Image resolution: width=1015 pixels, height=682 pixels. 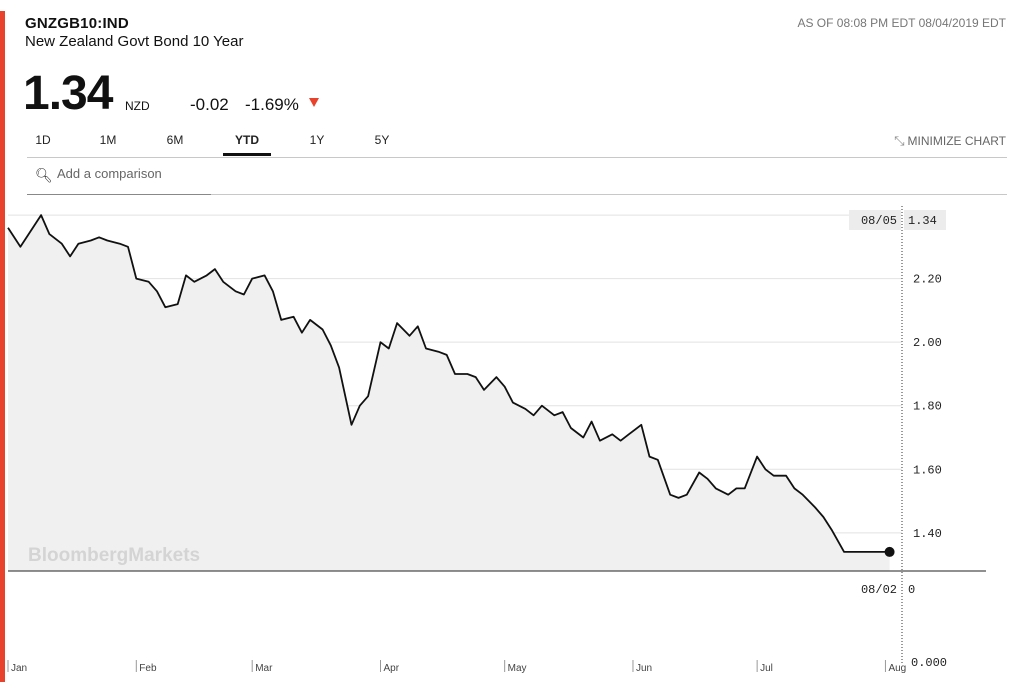 I want to click on instrument-name: New Zealand Govt Bond 10 Year, so click(x=134, y=41).